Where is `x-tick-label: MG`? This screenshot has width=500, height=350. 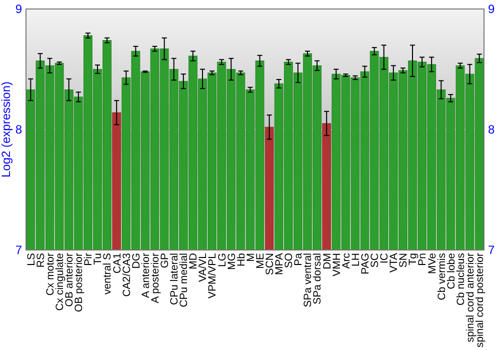 x-tick-label: MG is located at coordinates (232, 261).